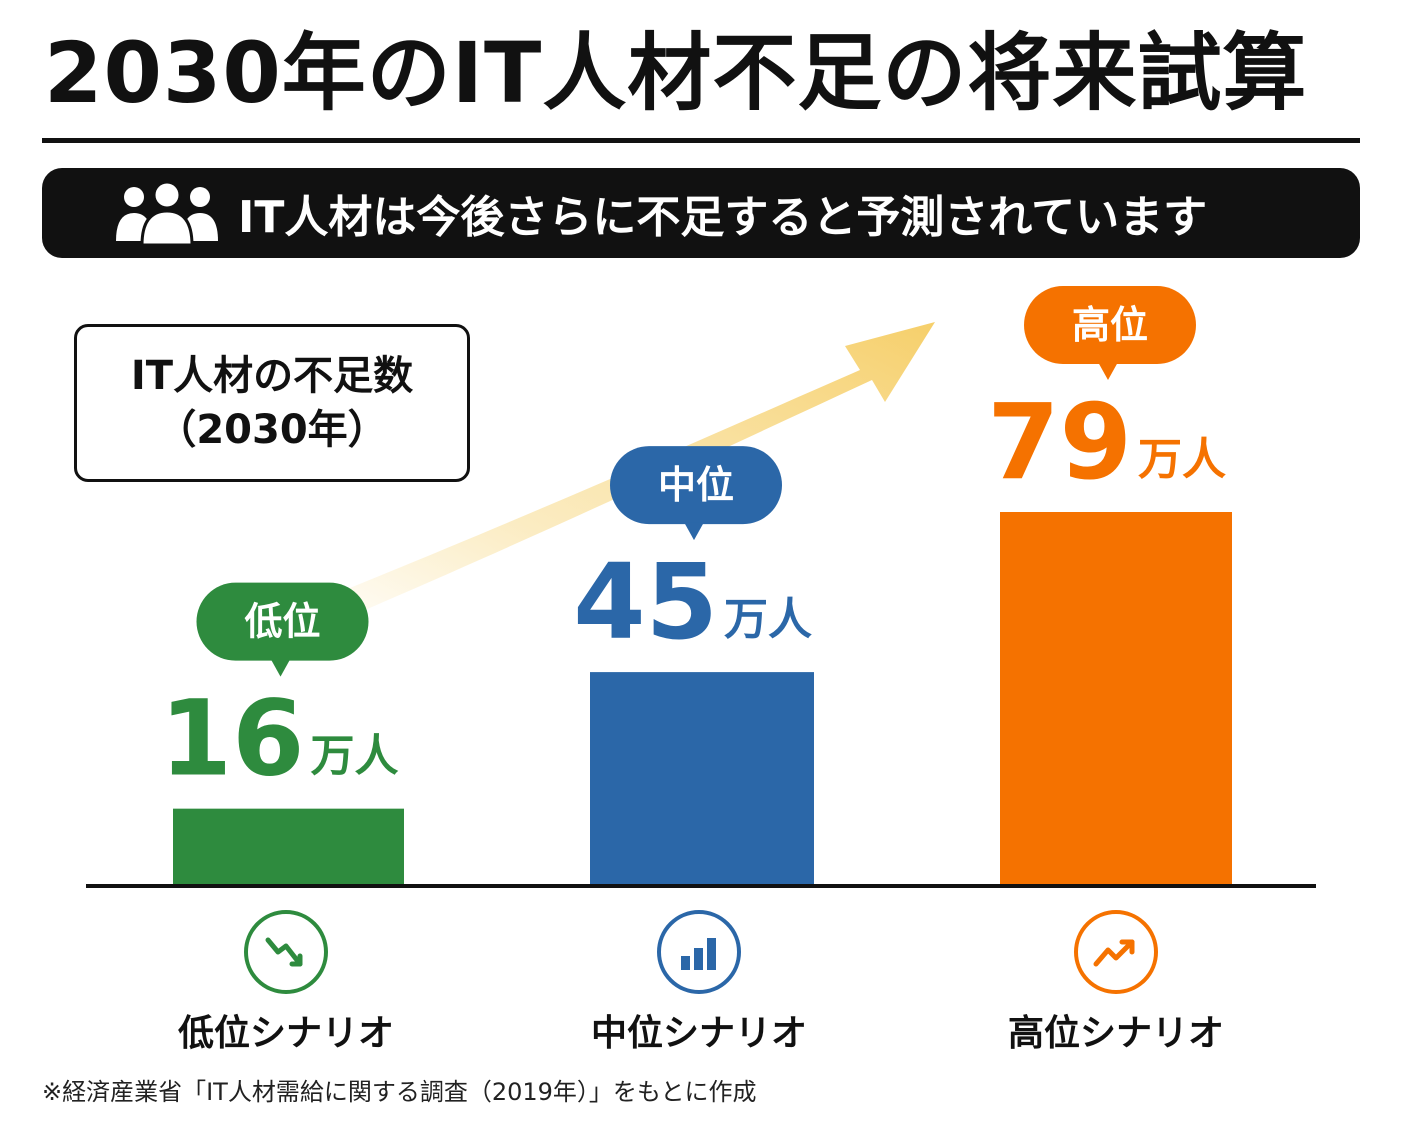 This screenshot has width=1402, height=1122. Describe the element at coordinates (1182, 459) in the screenshot. I see `value-unit-high: 万人` at that location.